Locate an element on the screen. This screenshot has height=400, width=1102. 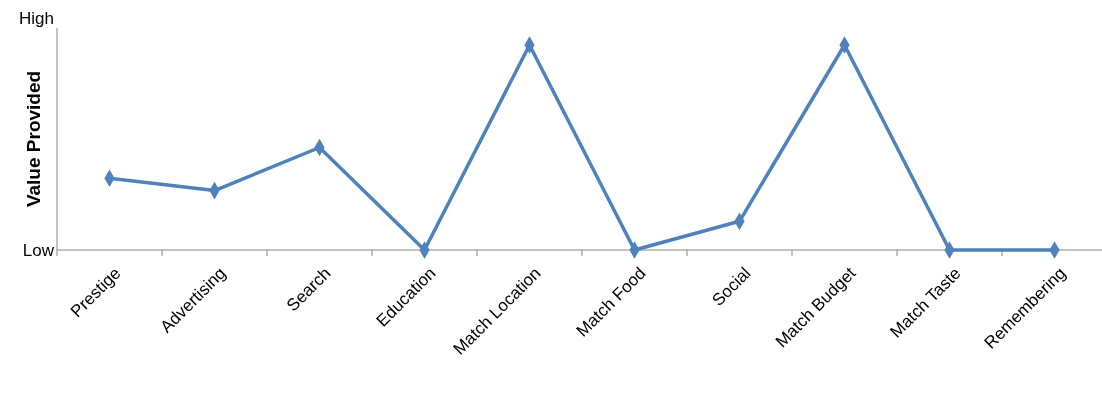
y-axis-title: Value Provided is located at coordinates (33, 139).